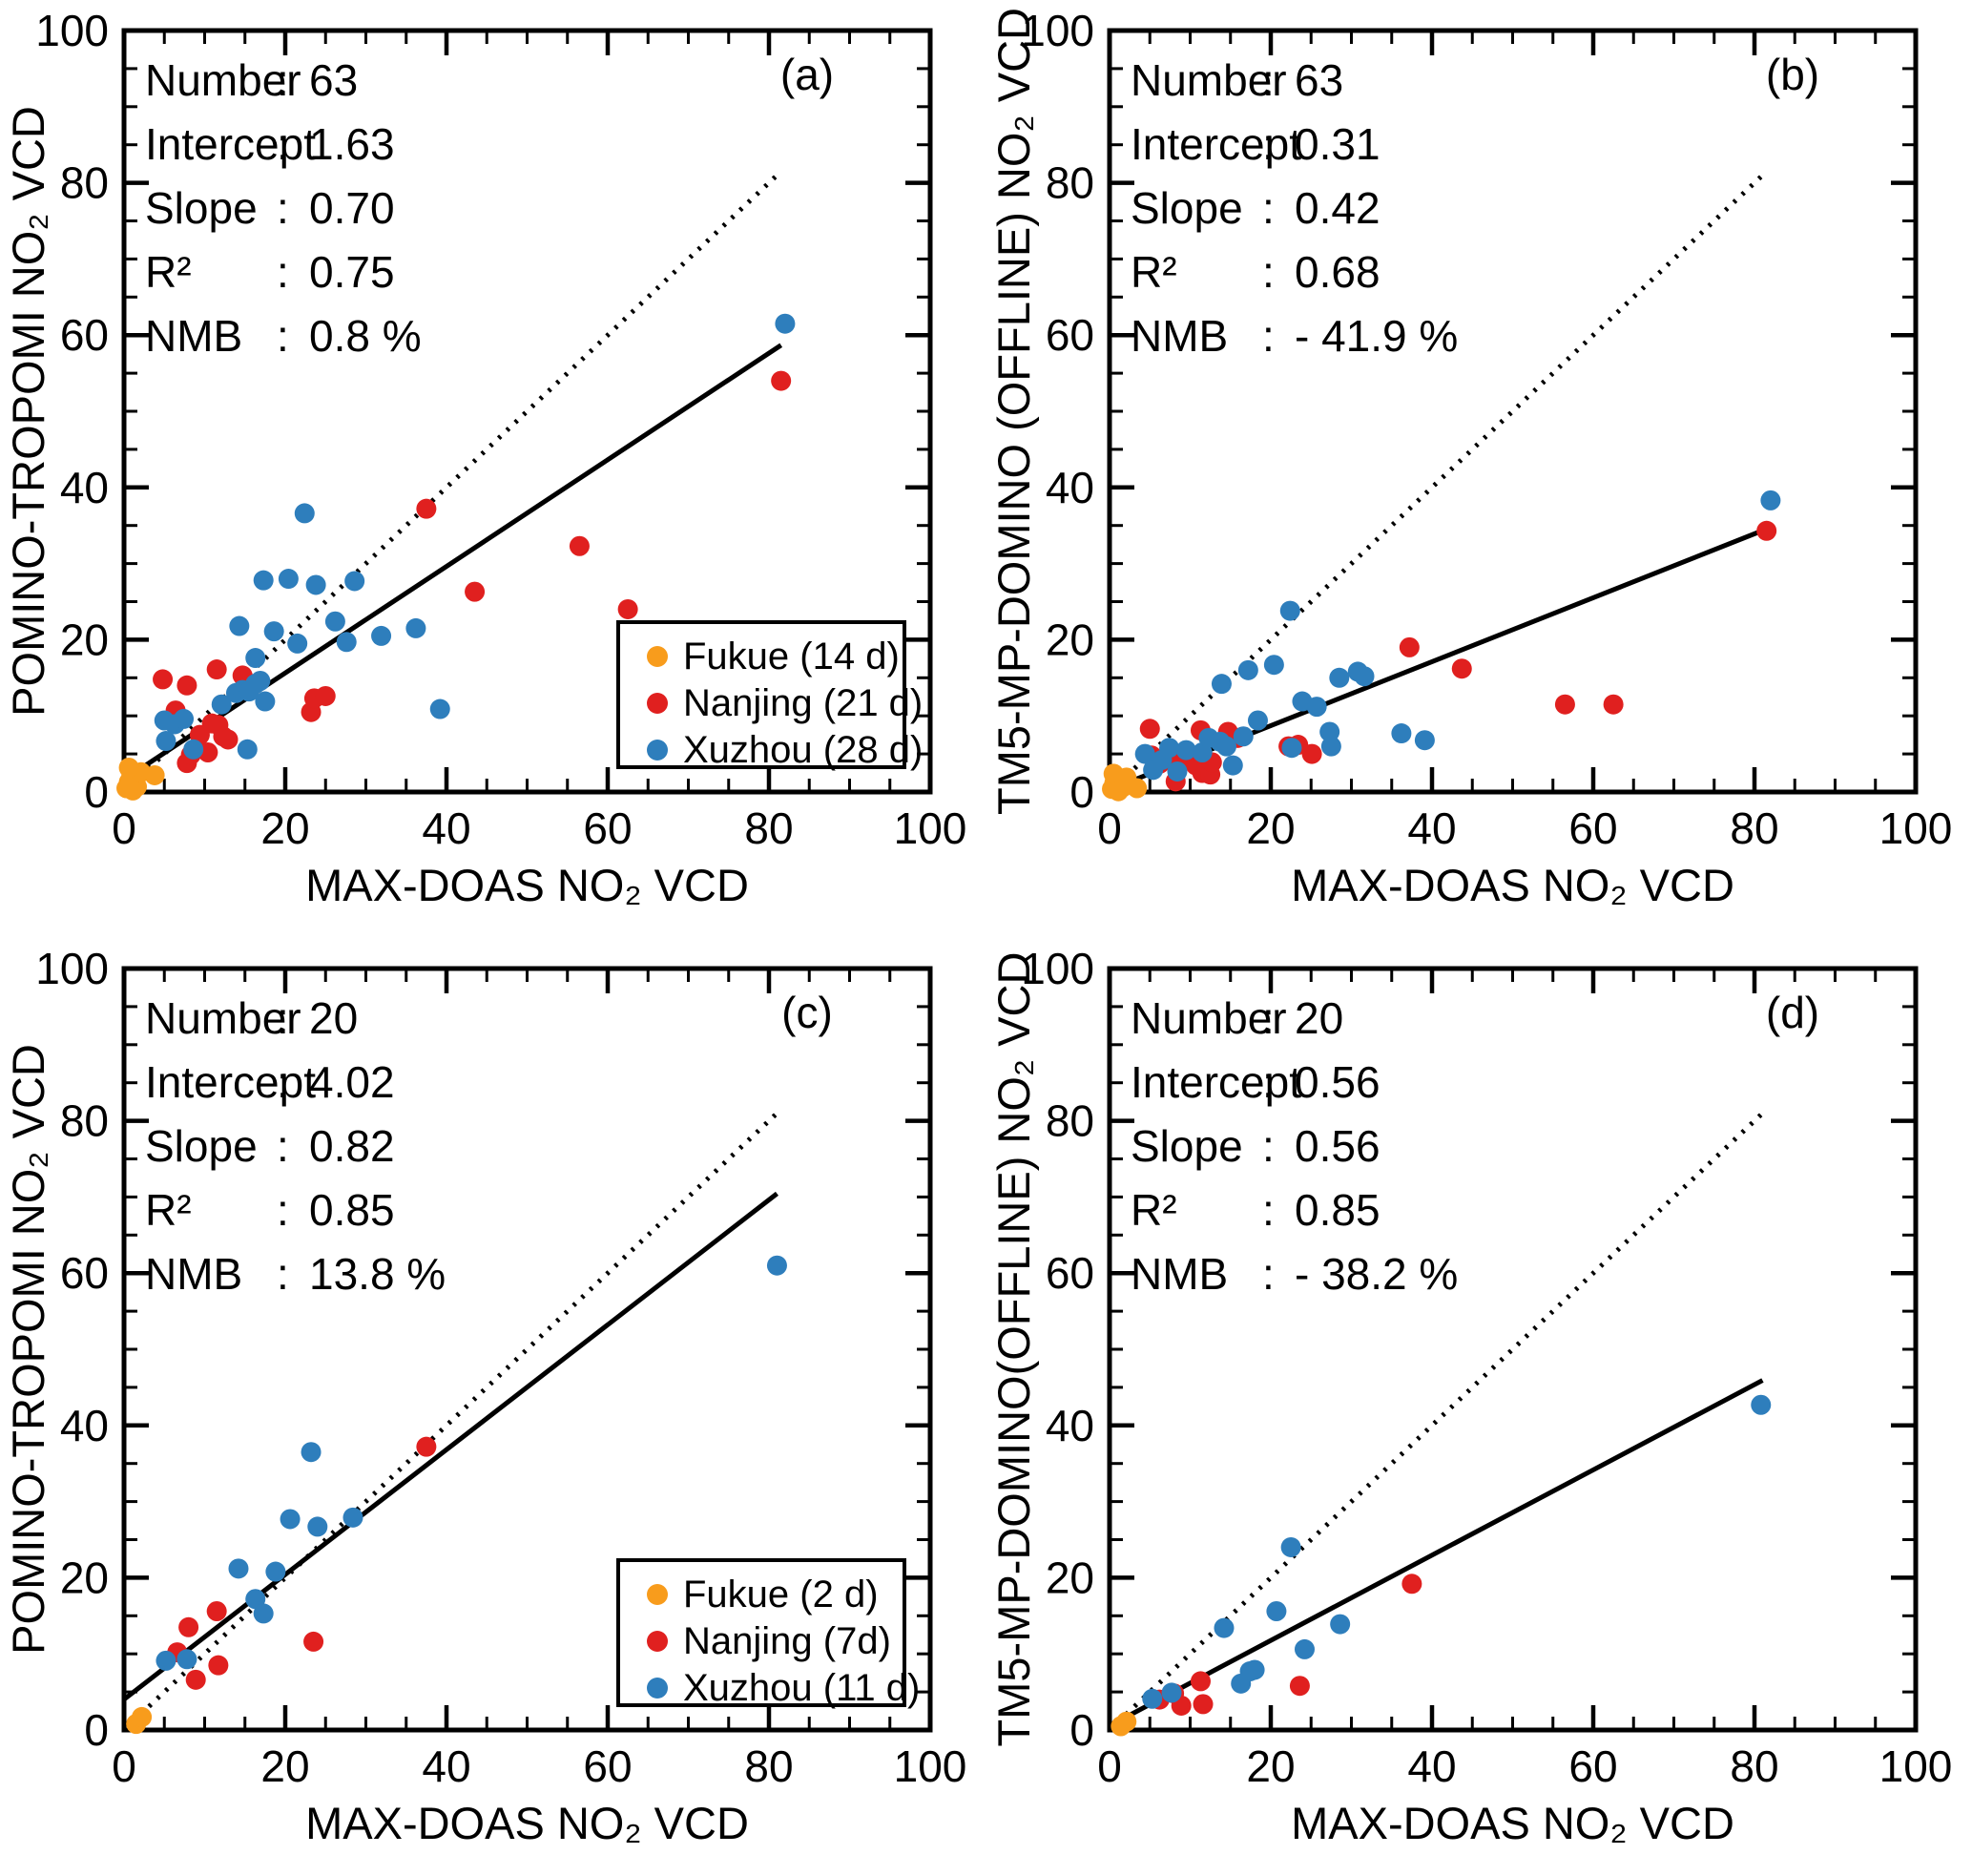 The height and width of the screenshot is (1876, 1972). I want to click on stat-value: 20, so click(1319, 1018).